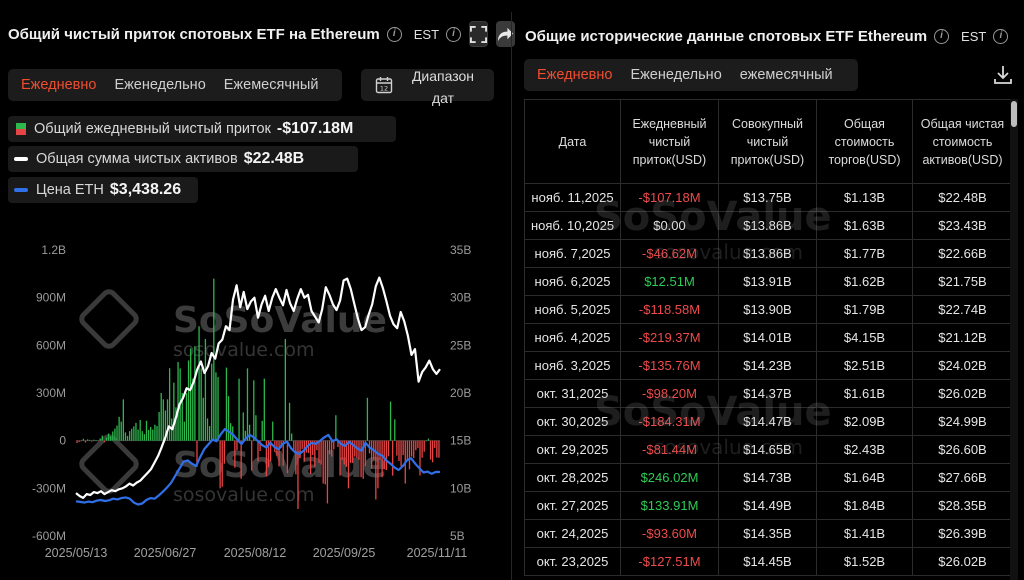 The height and width of the screenshot is (580, 1024). I want to click on y-tick-left: -600M, so click(49, 536).